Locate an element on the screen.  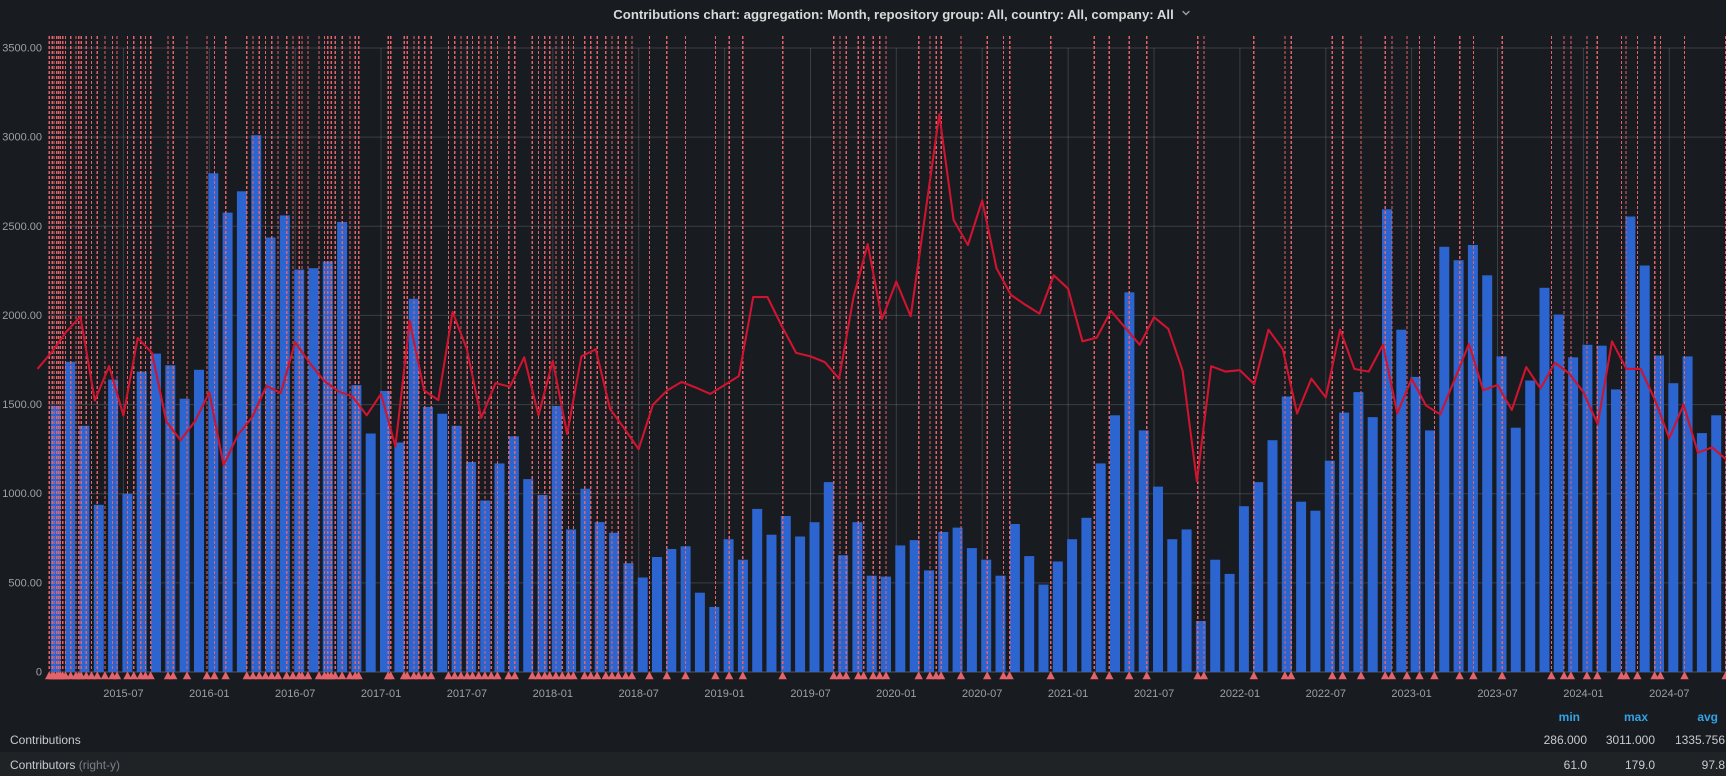
svg-text: 2024-01 is located at coordinates (1583, 694).